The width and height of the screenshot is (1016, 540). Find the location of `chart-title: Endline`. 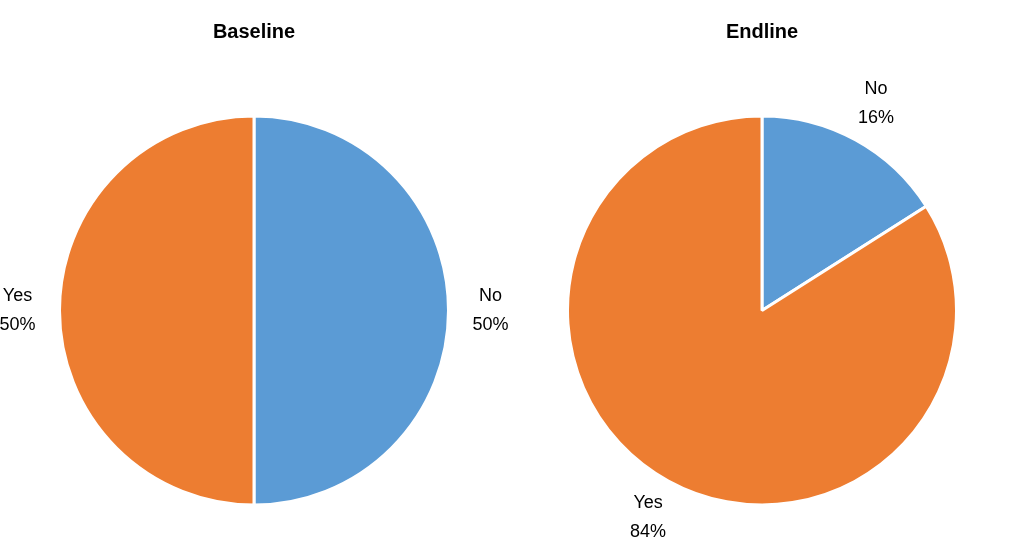

chart-title: Endline is located at coordinates (762, 30).